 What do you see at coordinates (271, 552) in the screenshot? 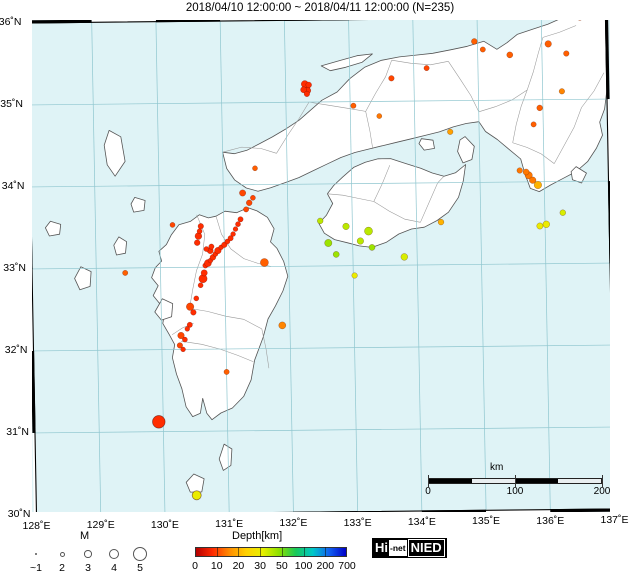
I see `depth-colorbar-ticks` at bounding box center [271, 552].